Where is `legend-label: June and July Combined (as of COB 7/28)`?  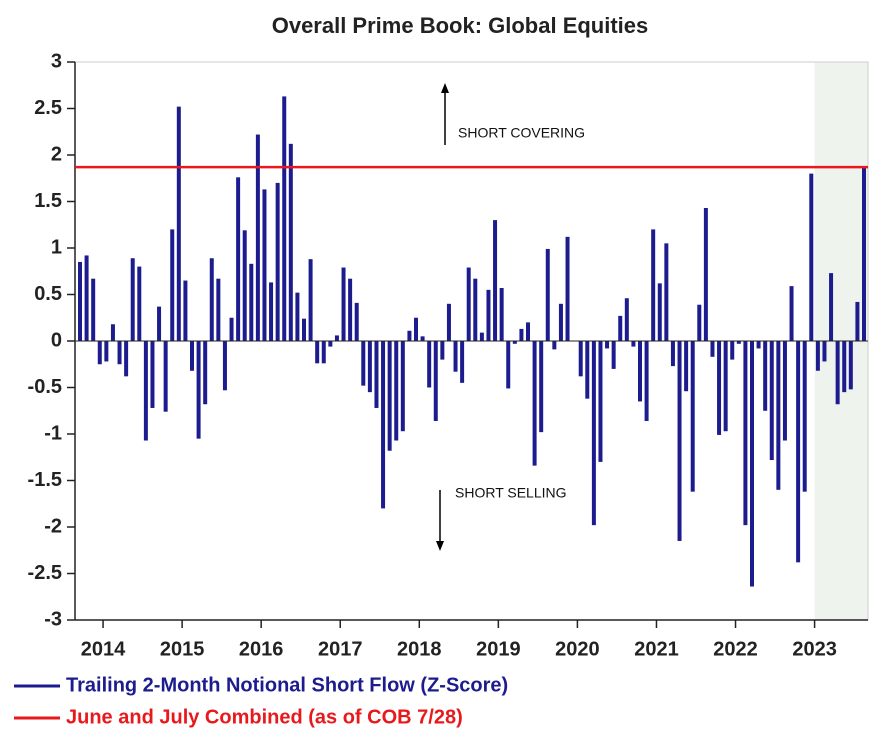 legend-label: June and July Combined (as of COB 7/28) is located at coordinates (264, 717).